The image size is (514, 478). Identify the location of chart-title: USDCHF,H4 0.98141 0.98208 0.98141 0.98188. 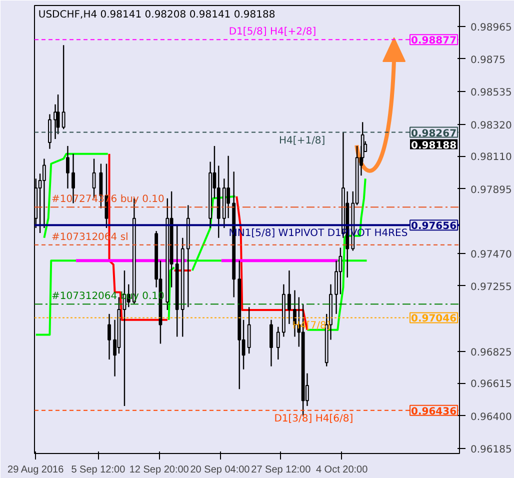
(157, 15).